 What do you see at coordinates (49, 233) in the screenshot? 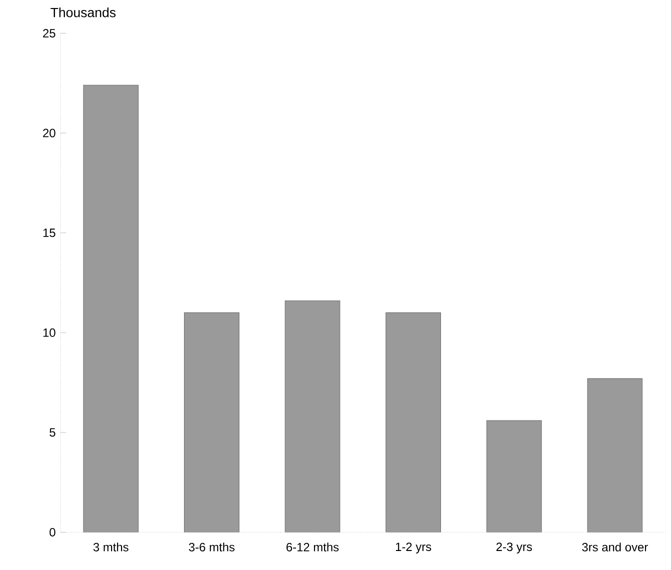
I see `y-tick-label: 15` at bounding box center [49, 233].